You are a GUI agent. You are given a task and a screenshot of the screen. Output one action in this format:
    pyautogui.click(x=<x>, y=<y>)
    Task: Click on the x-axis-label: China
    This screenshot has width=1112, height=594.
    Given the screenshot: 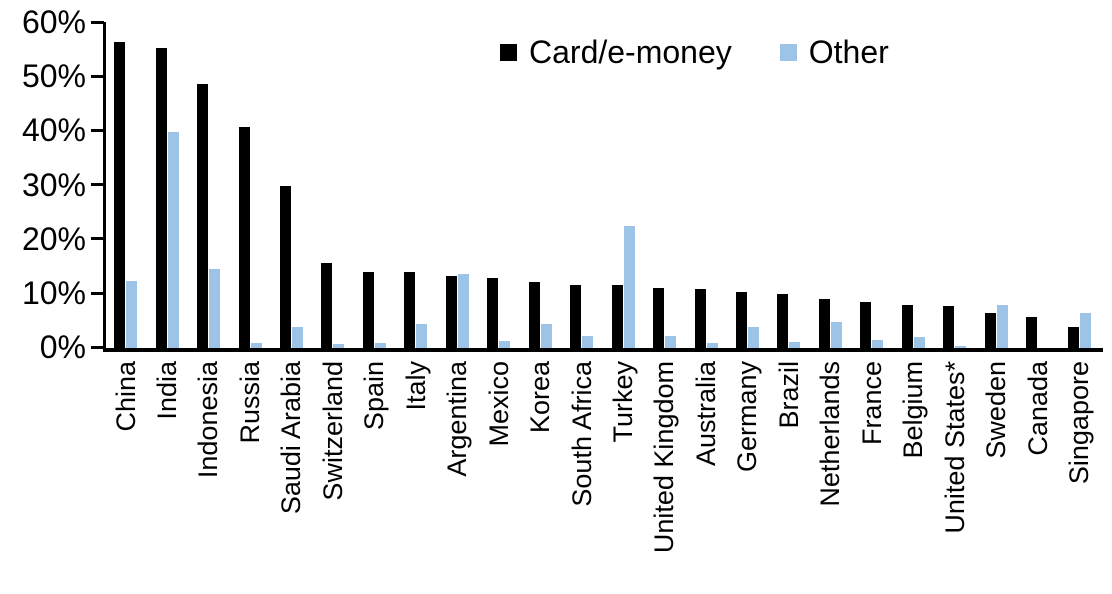 What is the action you would take?
    pyautogui.click(x=125, y=396)
    